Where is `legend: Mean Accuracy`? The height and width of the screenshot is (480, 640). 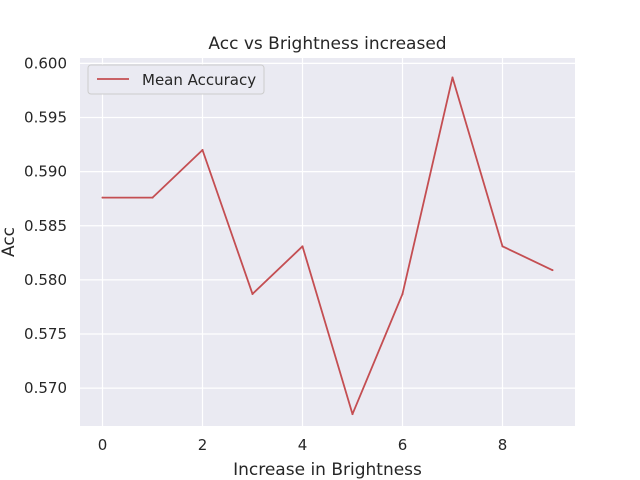 legend: Mean Accuracy is located at coordinates (176, 79).